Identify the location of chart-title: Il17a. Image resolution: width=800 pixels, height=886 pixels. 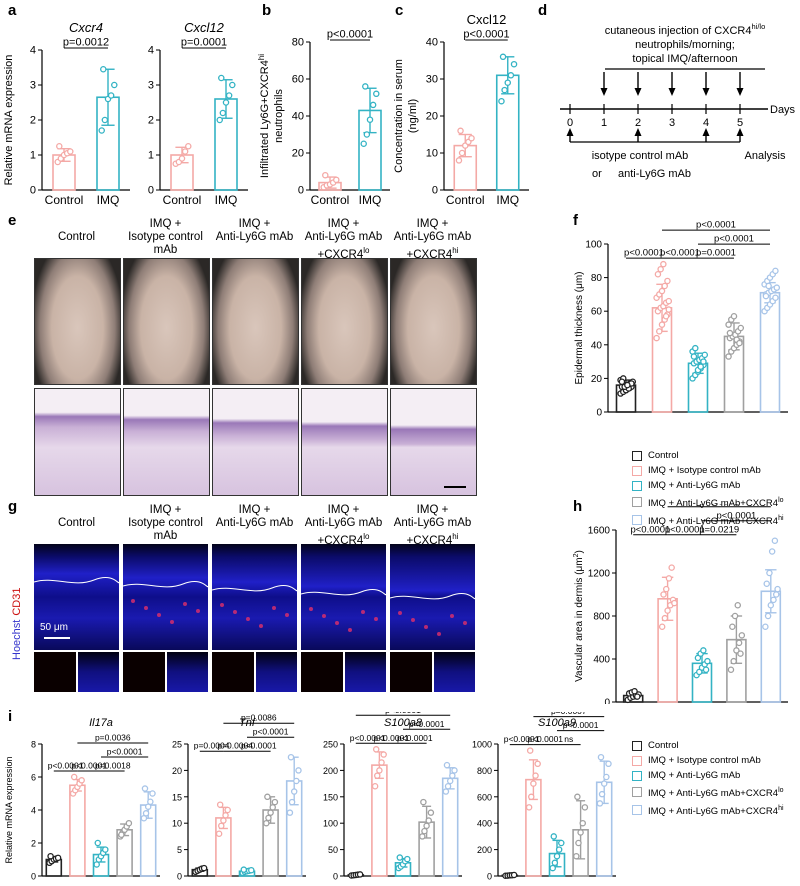
(101, 723).